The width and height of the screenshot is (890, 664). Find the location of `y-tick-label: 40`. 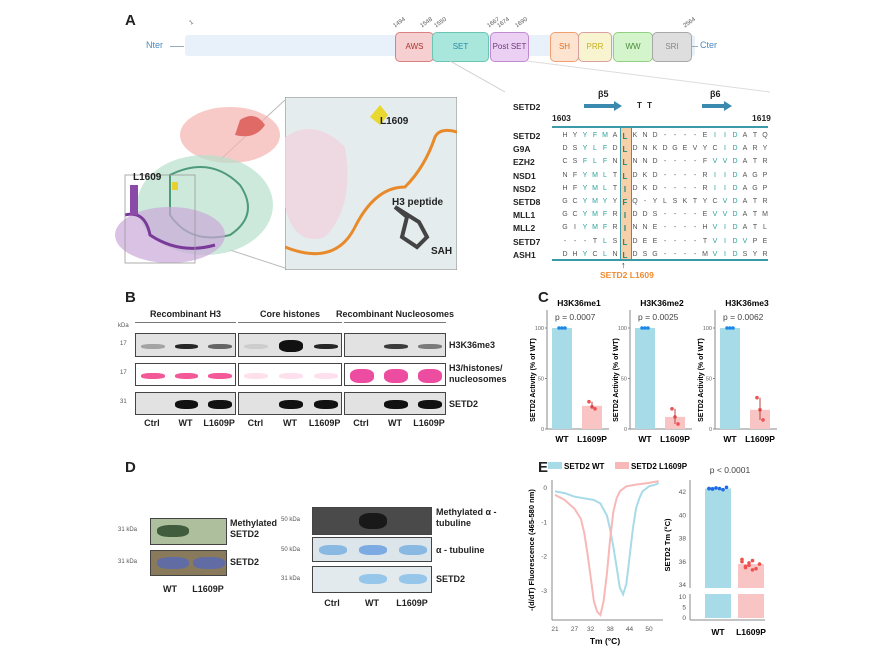

y-tick-label: 40 is located at coordinates (683, 515).